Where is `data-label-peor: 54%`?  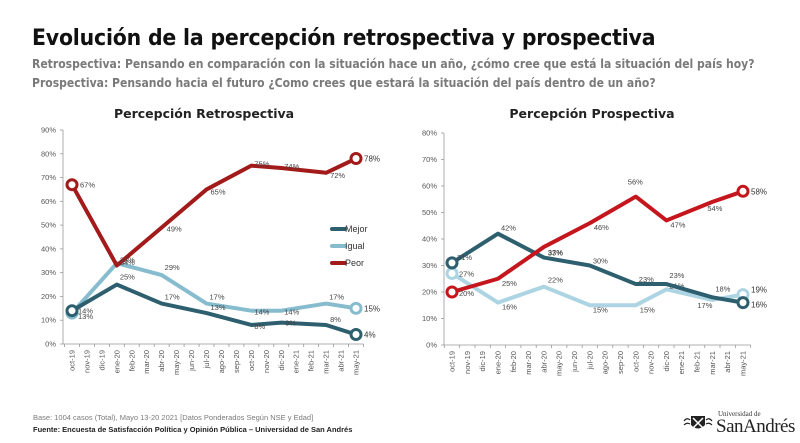
data-label-peor: 54% is located at coordinates (714, 208).